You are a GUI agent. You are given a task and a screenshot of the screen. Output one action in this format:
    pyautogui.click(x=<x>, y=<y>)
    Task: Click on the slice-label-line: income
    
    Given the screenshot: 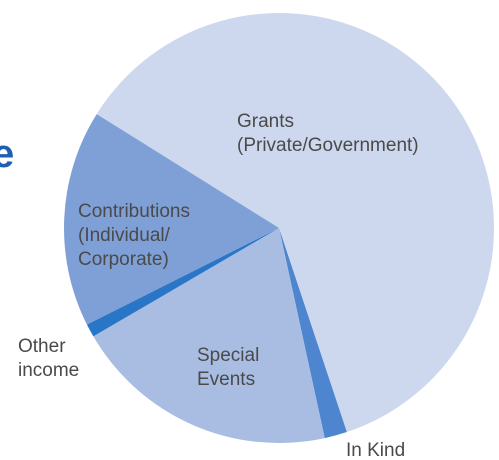 What is the action you would take?
    pyautogui.click(x=48, y=370)
    